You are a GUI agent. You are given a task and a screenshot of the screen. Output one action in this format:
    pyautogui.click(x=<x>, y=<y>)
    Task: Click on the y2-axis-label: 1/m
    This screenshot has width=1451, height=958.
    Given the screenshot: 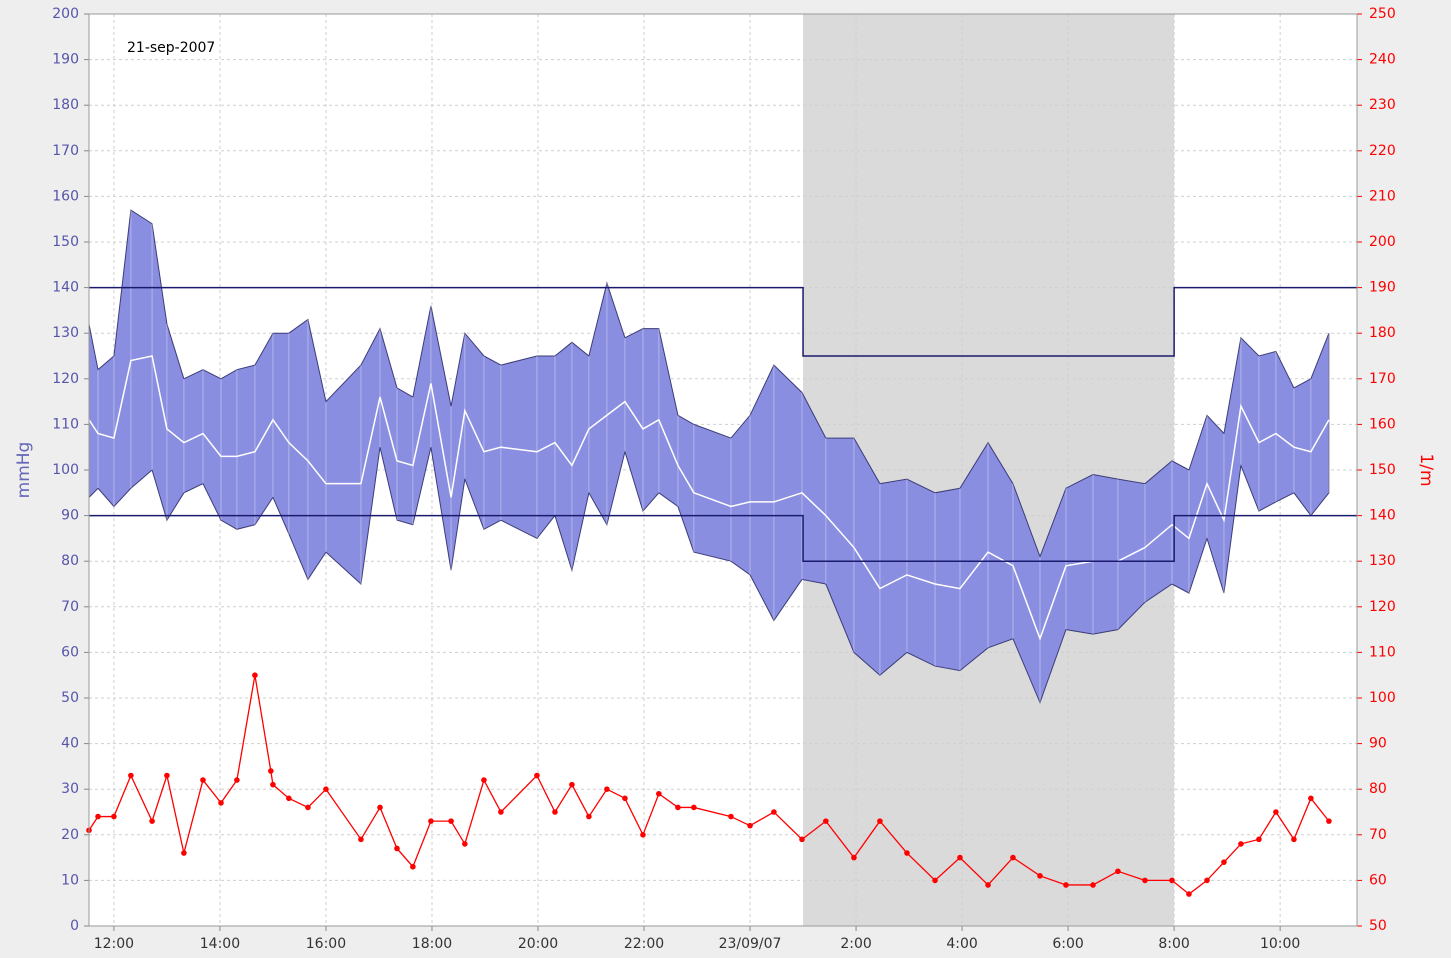 What is the action you would take?
    pyautogui.click(x=1426, y=469)
    